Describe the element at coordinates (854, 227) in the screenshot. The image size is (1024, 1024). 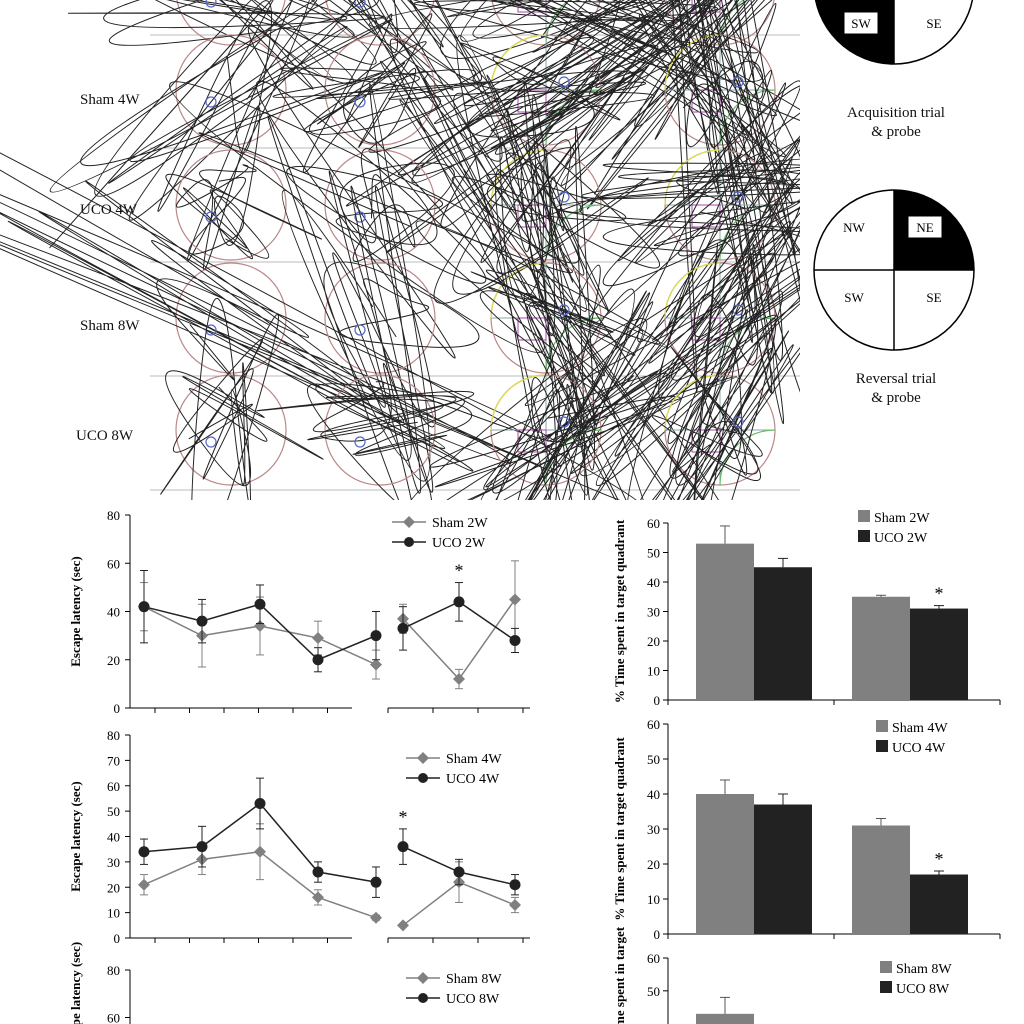
I see `quadrant-label-nw: NW` at that location.